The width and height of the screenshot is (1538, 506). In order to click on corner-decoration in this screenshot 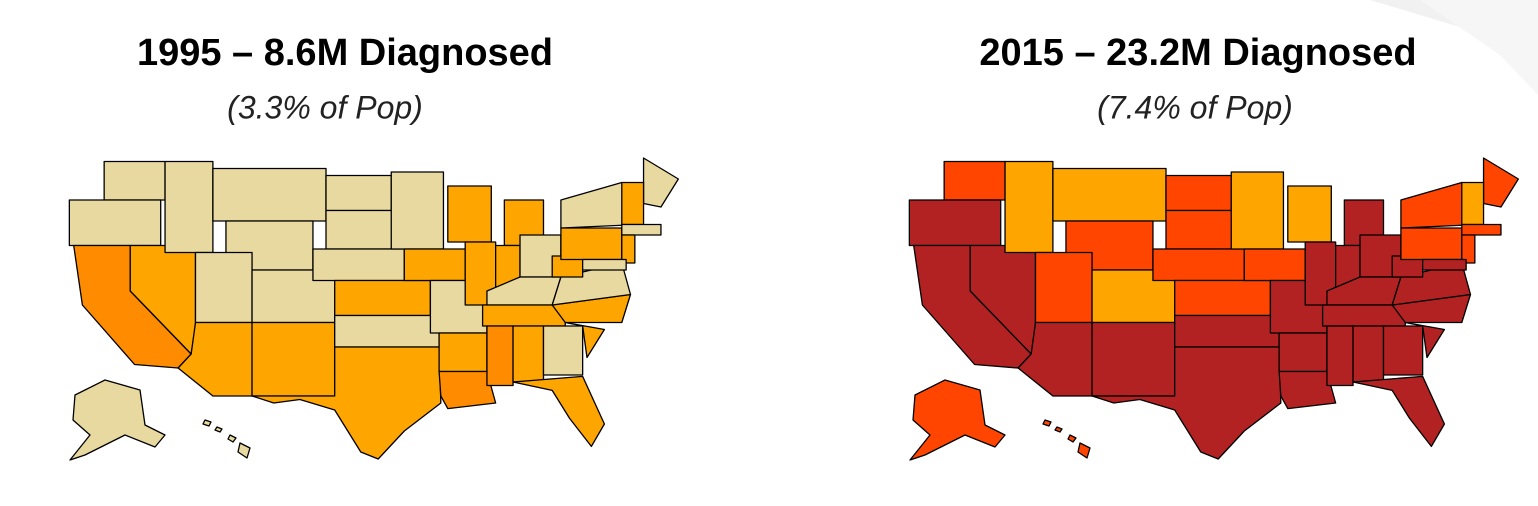, I will do `click(1479, 47)`.